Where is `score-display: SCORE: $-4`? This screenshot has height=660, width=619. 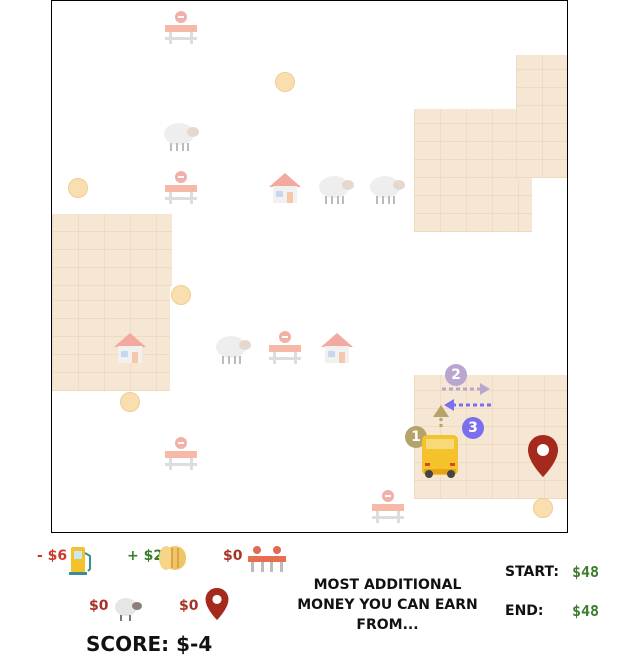
score-display: SCORE: $-4 is located at coordinates (149, 644).